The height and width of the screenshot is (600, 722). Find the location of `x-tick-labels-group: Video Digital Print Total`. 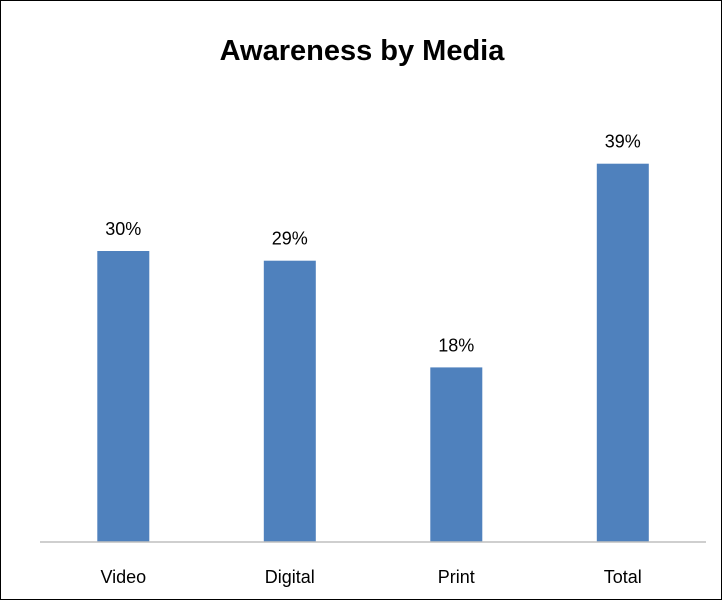

x-tick-labels-group: Video Digital Print Total is located at coordinates (370, 577).